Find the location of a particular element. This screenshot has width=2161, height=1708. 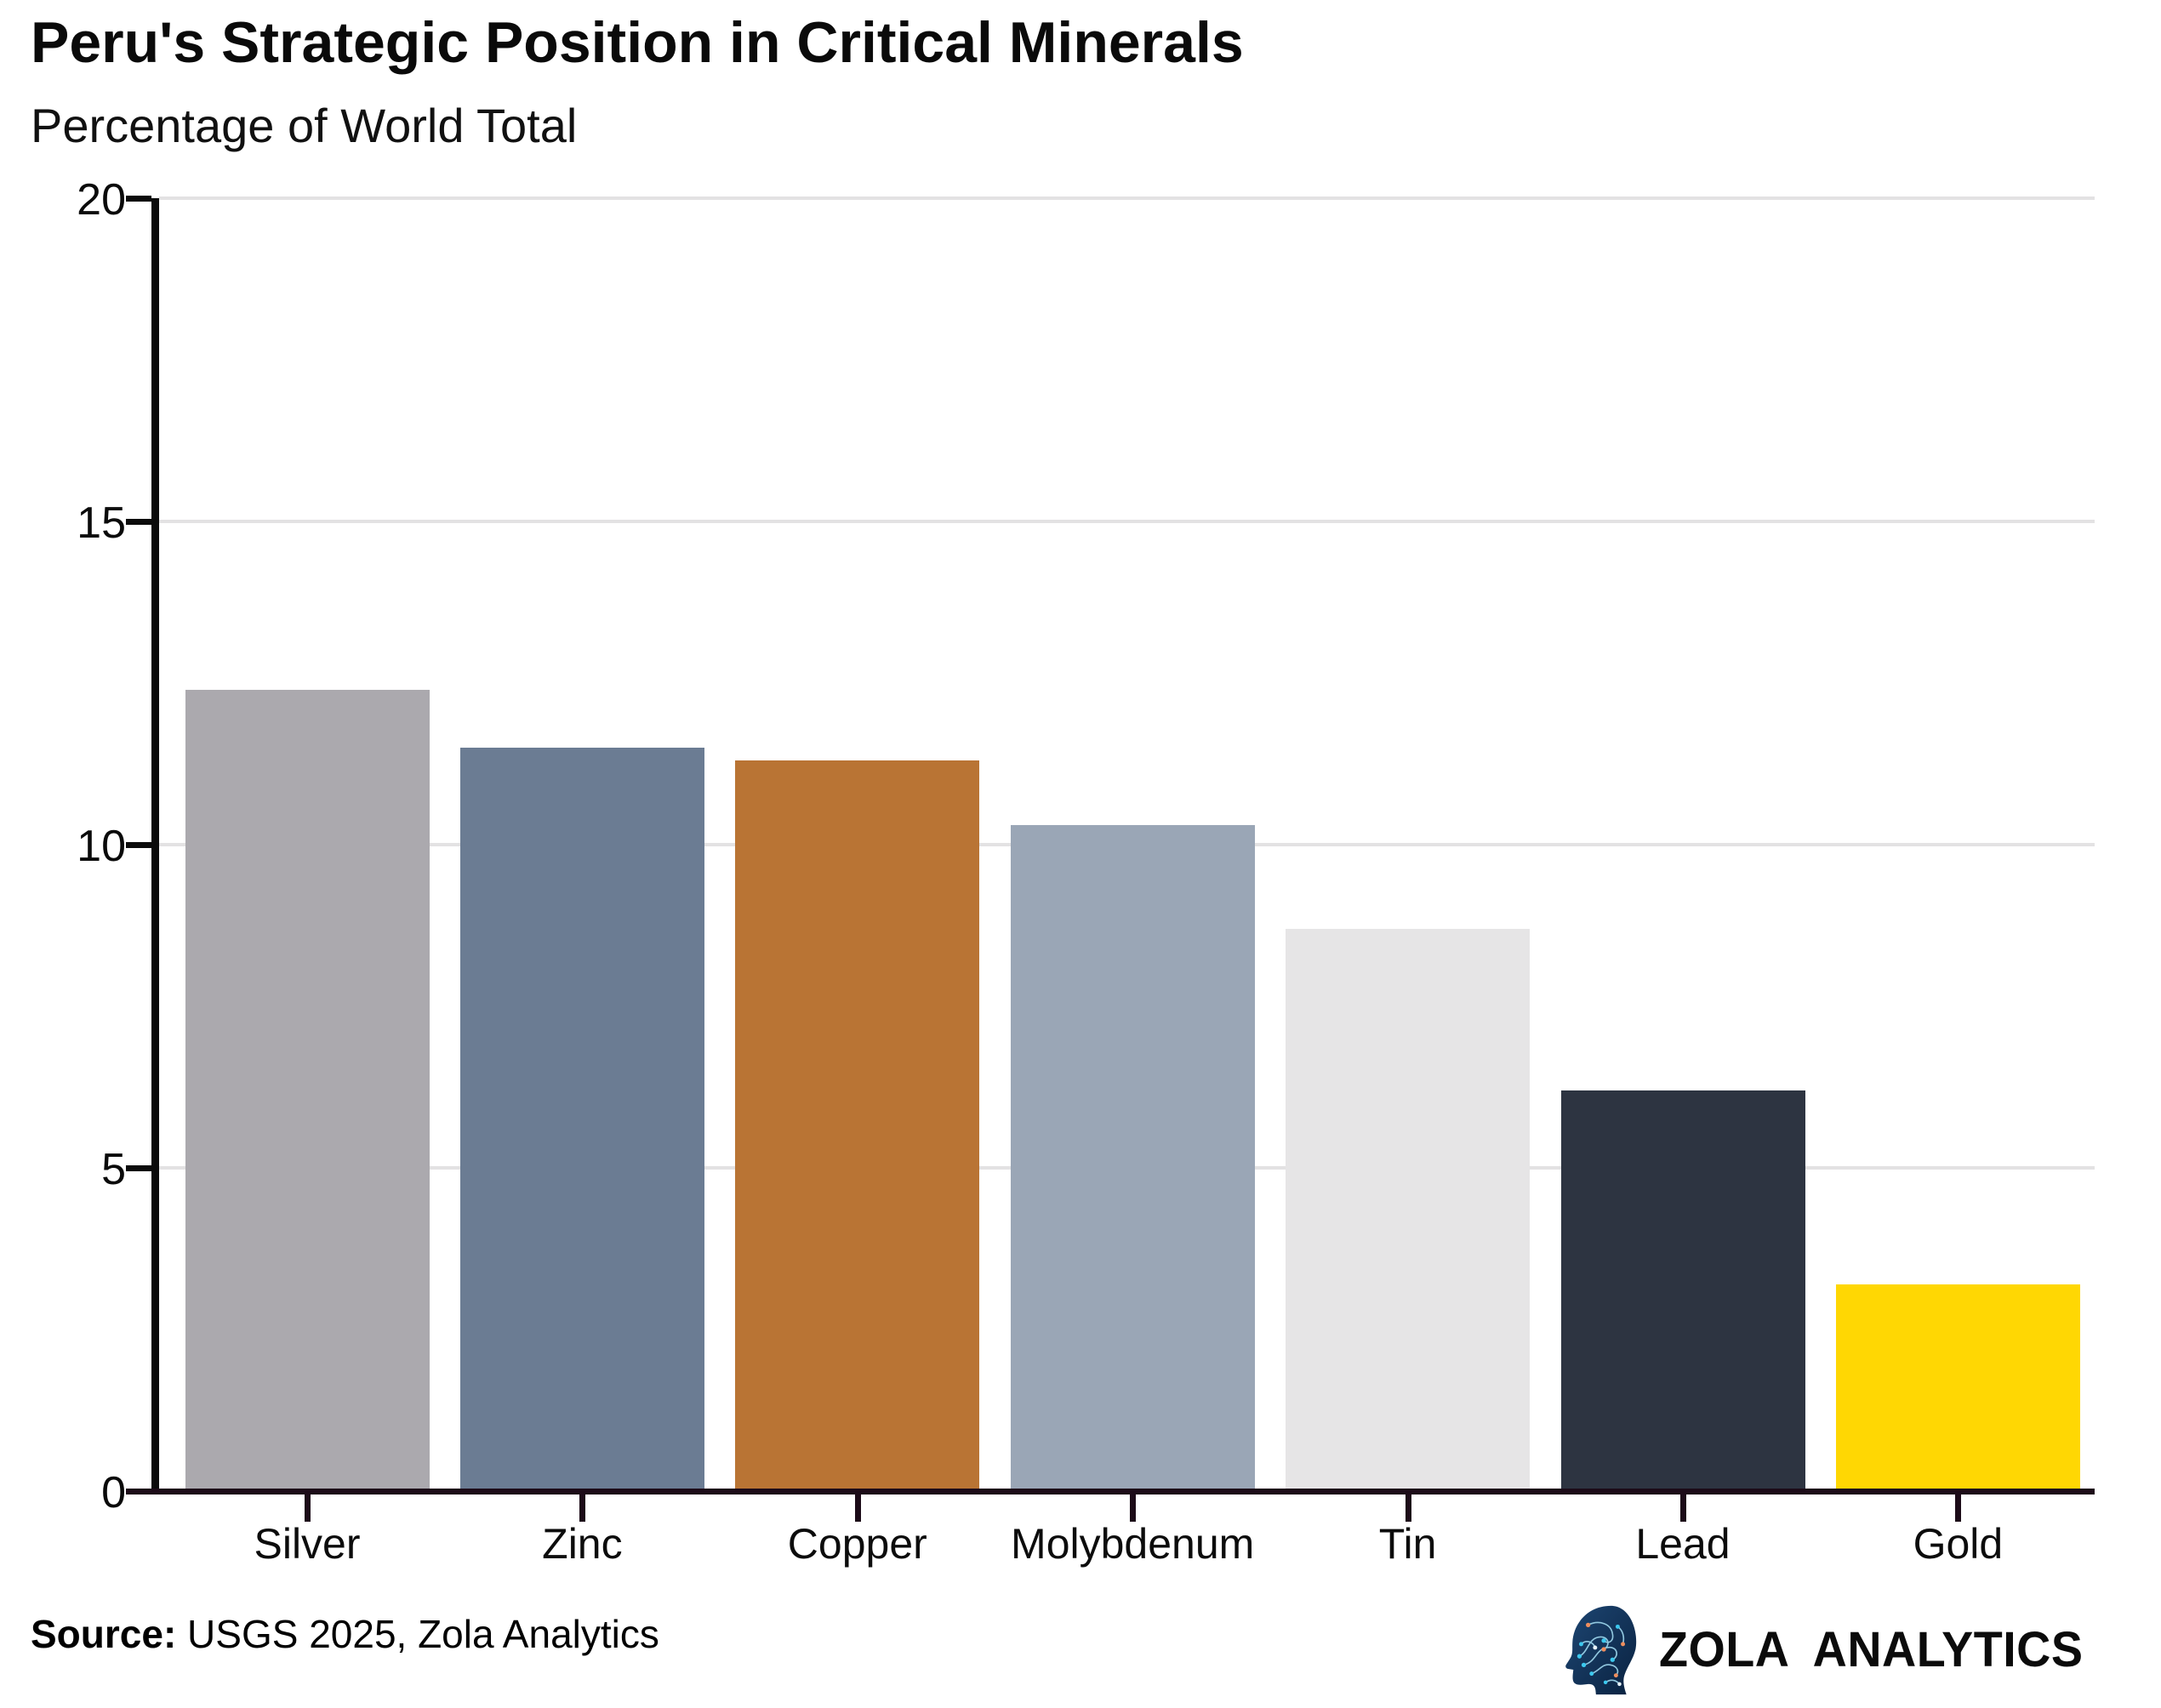

source-note: Source: USGS 2025, Zola Analytics is located at coordinates (345, 1634).